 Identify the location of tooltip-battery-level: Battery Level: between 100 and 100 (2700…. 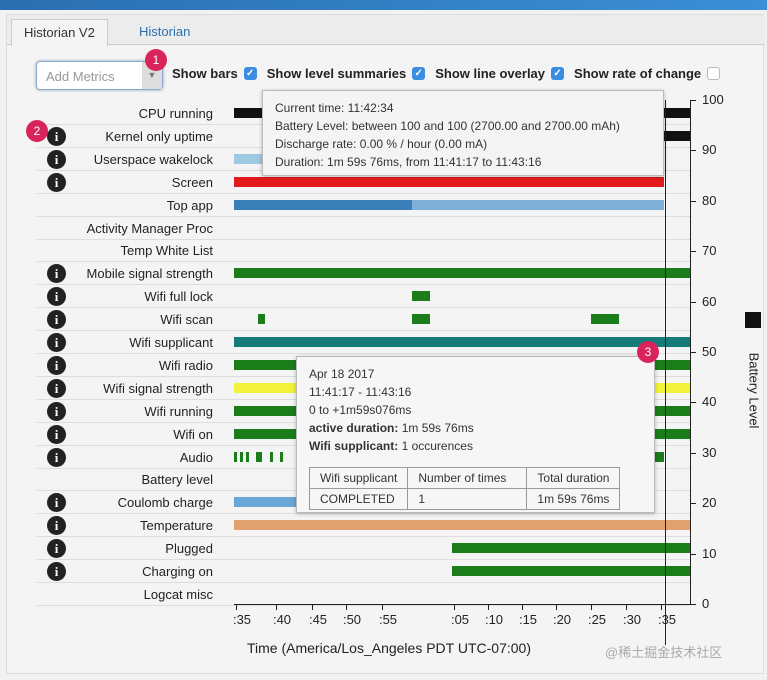
(447, 126).